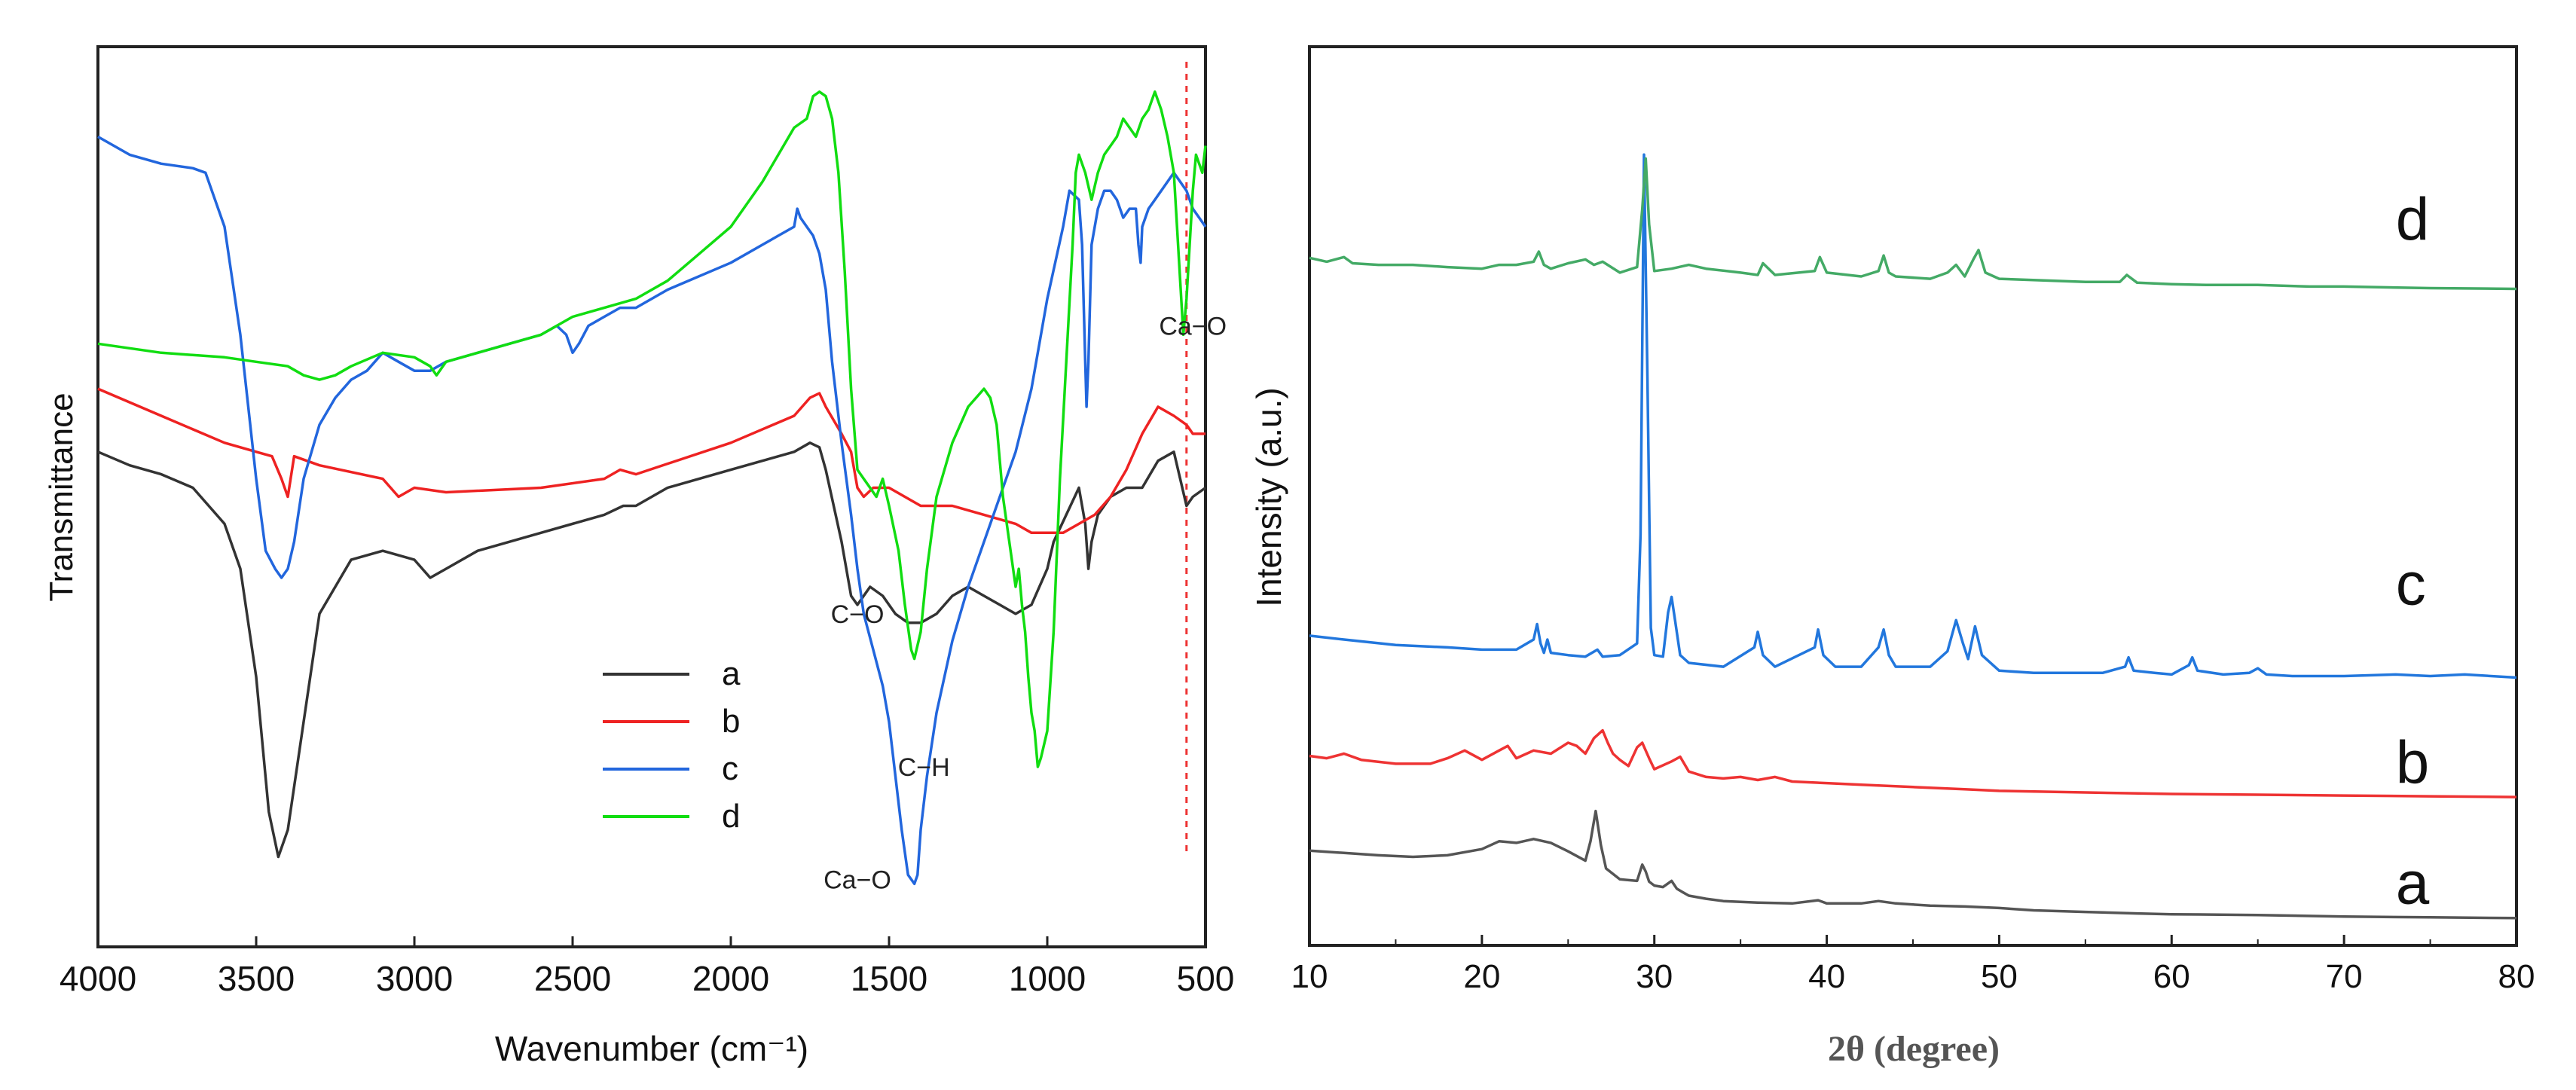 This screenshot has height=1090, width=2576. Describe the element at coordinates (1913, 865) in the screenshot. I see `xrd-series-a` at that location.